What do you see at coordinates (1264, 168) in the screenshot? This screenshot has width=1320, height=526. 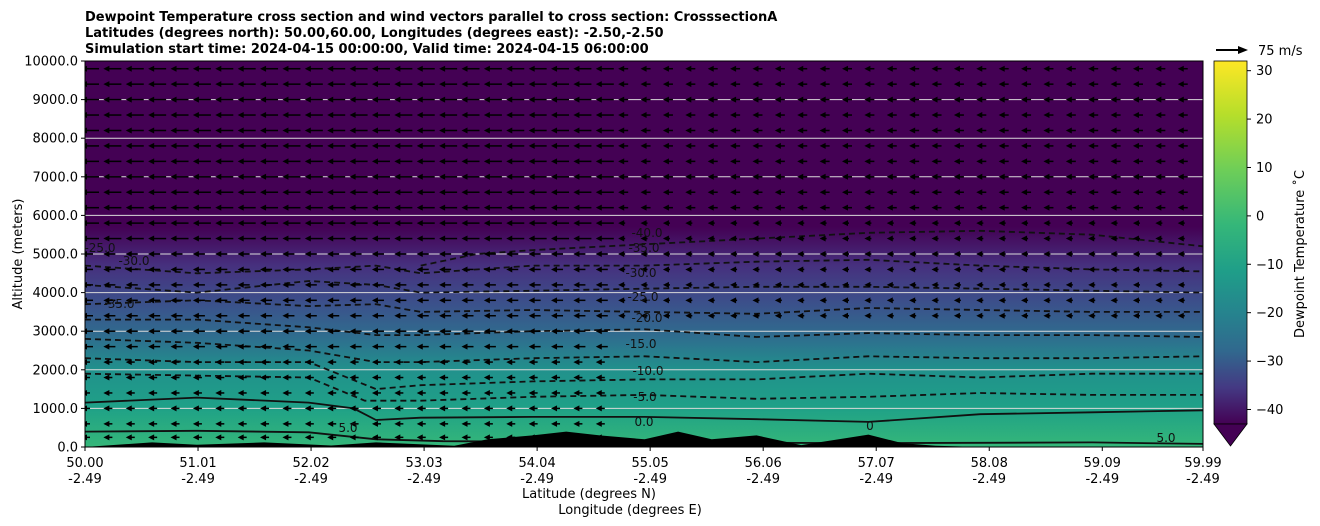 I see `colorbar-tick-label: 10` at bounding box center [1264, 168].